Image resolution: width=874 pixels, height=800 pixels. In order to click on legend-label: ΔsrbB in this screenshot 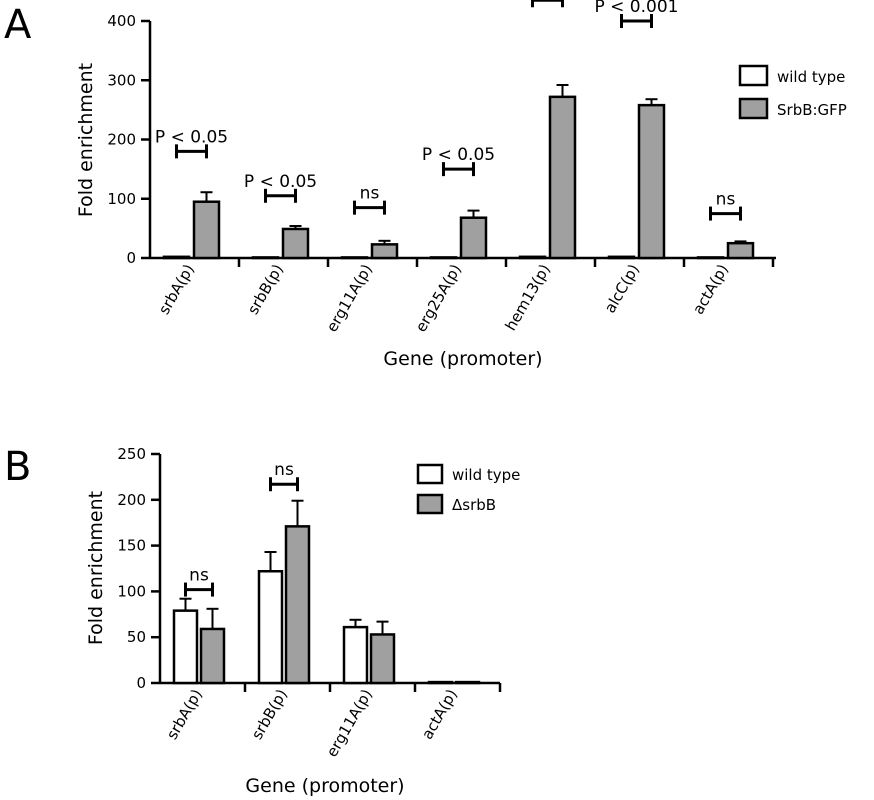, I will do `click(474, 505)`.